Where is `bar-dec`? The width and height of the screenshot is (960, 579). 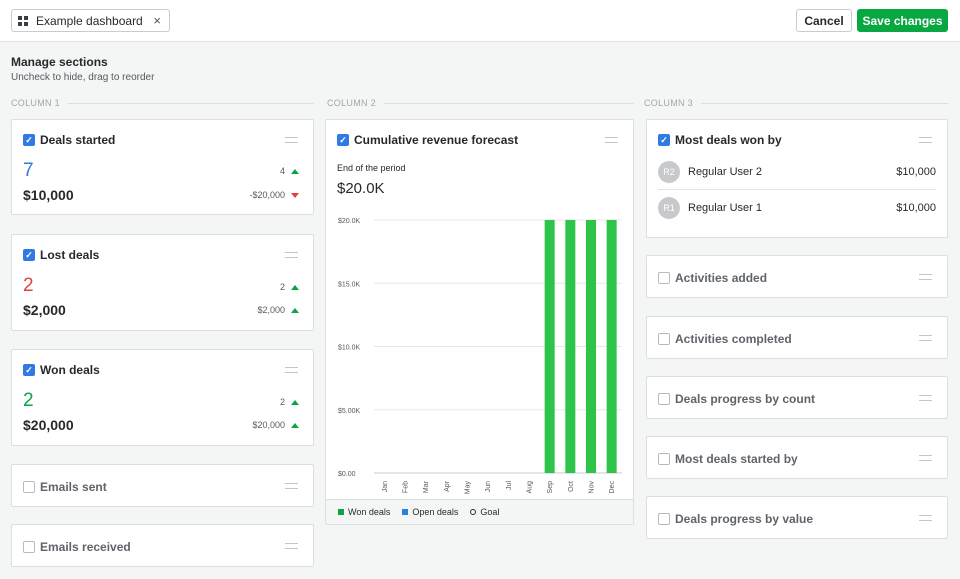 bar-dec is located at coordinates (611, 346).